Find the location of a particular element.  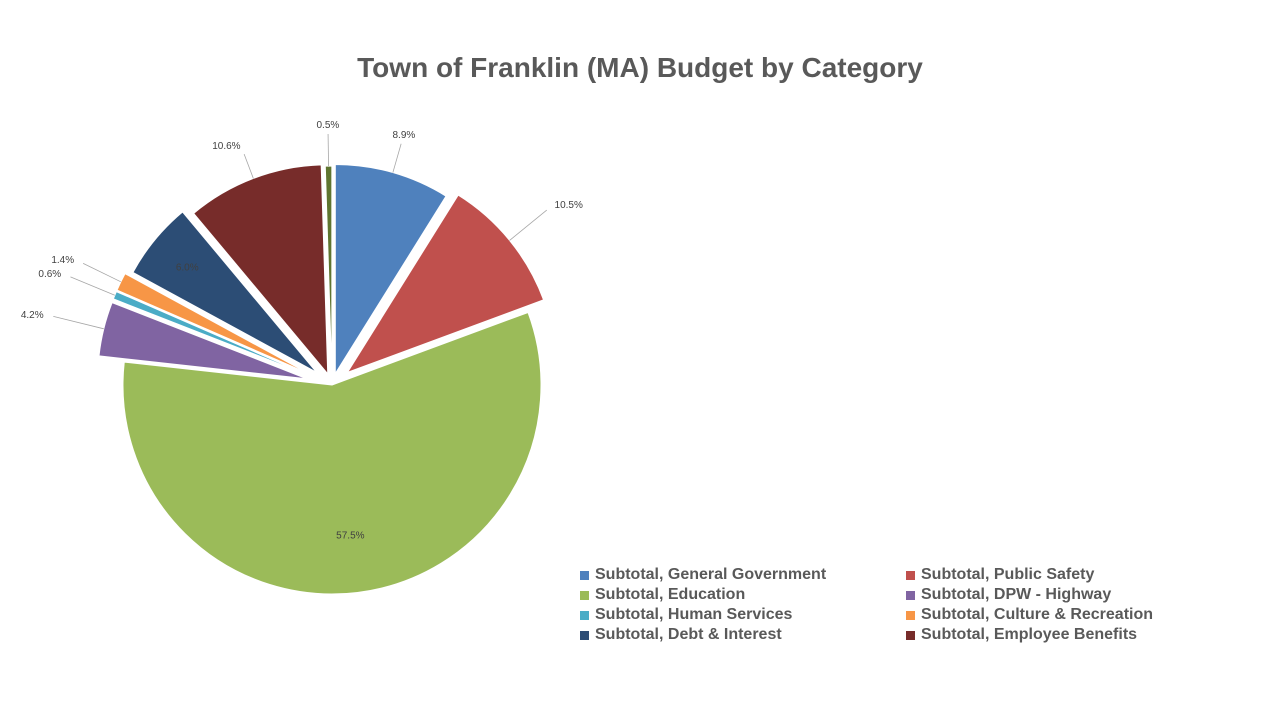

legend-item-subtotal-public-safety: Subtotal, Public Safety is located at coordinates (1063, 575).